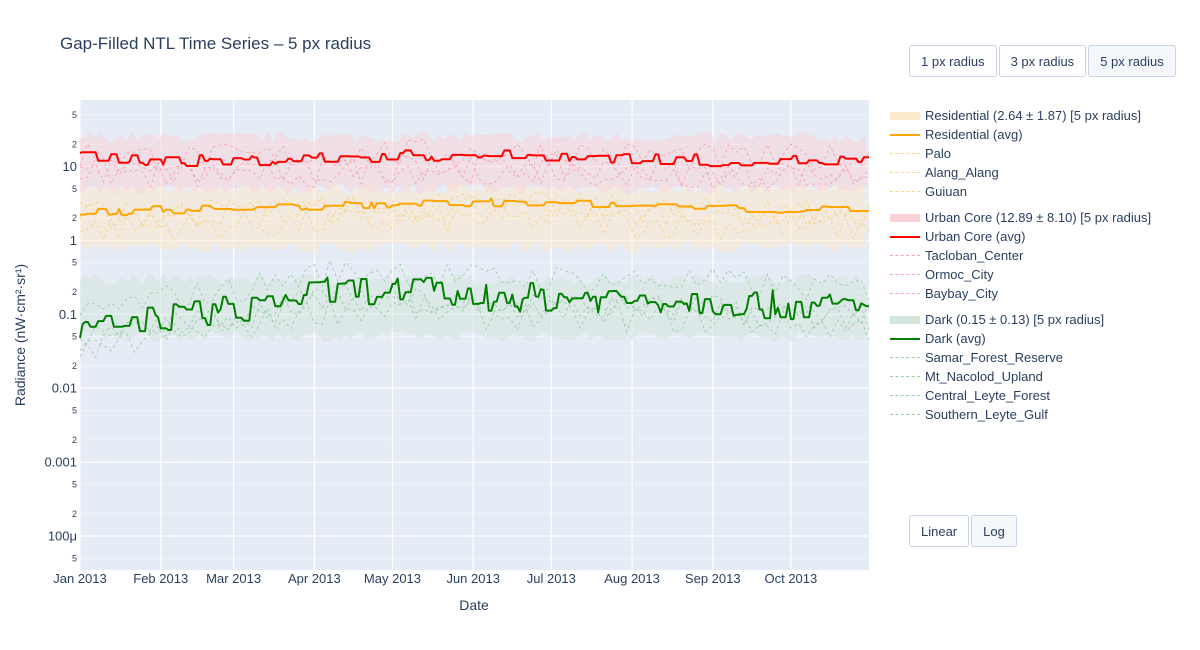 This screenshot has height=650, width=1200. I want to click on legend-item: Dark (0.15 ± 0.13) [5 px radius], so click(1019, 319).